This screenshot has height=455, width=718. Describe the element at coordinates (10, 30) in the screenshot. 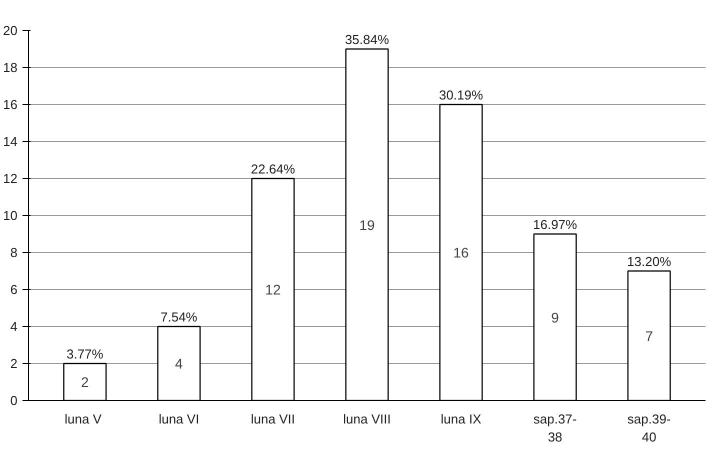

I see `y-tick-label: 20` at that location.